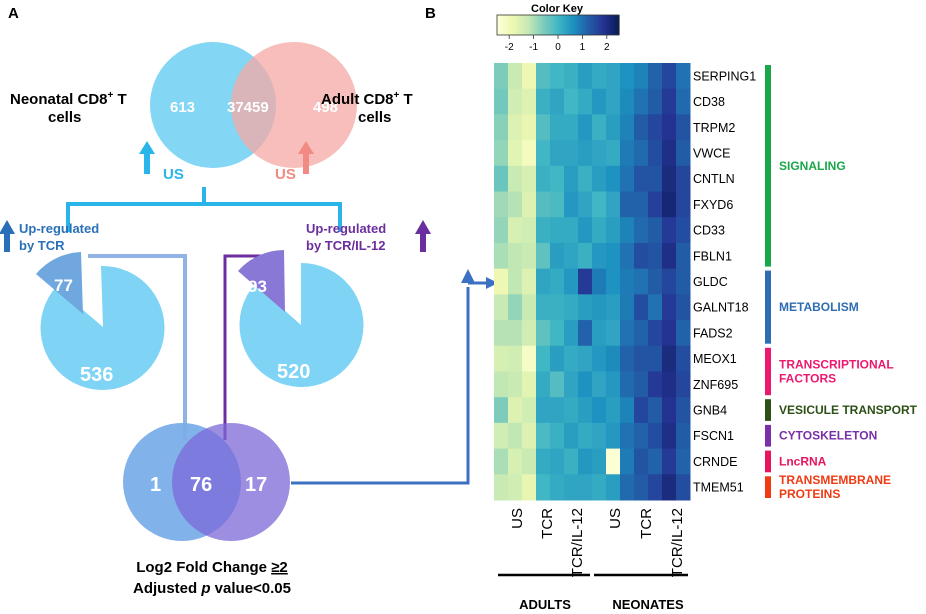  I want to click on category-label: FACTORS, so click(807, 379).